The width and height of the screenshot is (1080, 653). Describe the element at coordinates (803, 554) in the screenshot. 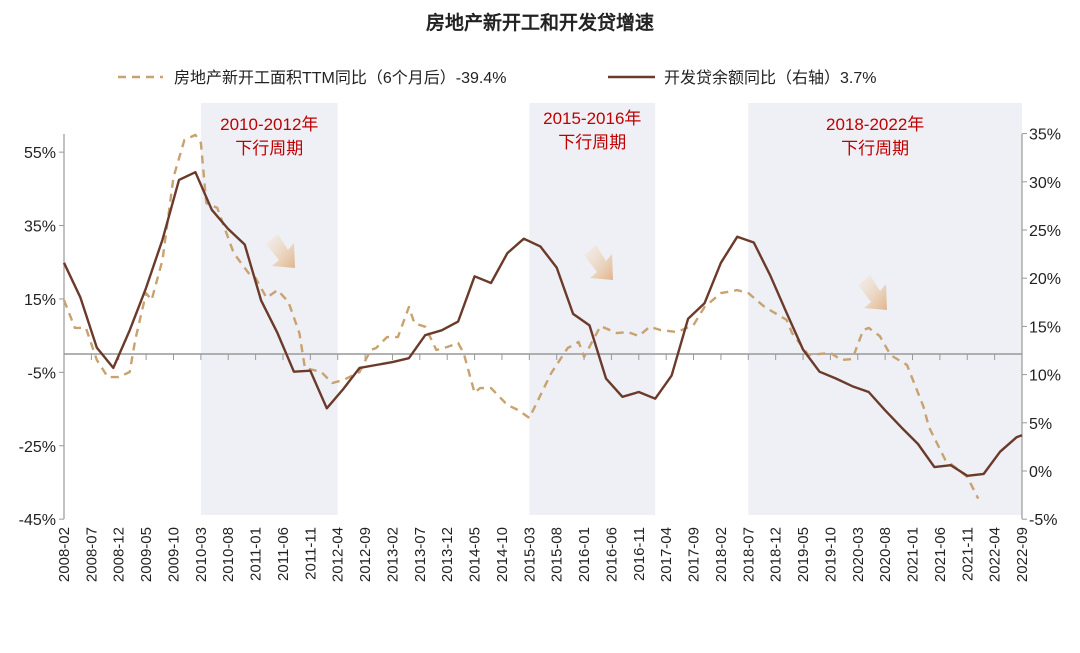

I see `x-axis-tick-label: 2019-05` at that location.